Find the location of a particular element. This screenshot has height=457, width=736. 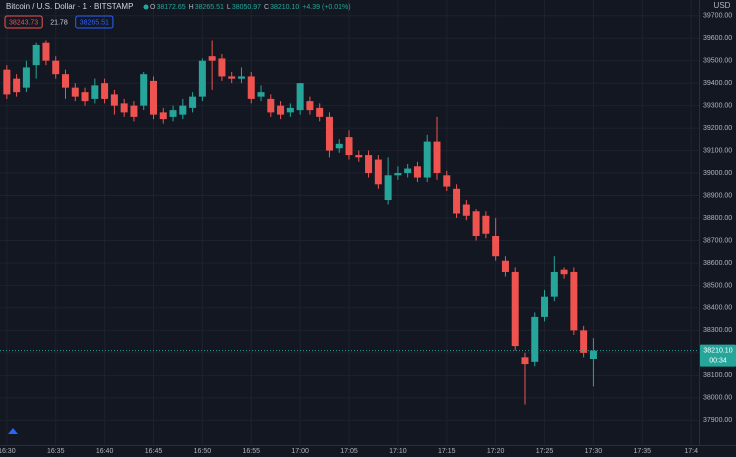

y-tick-label: 39000.00 is located at coordinates (717, 173).